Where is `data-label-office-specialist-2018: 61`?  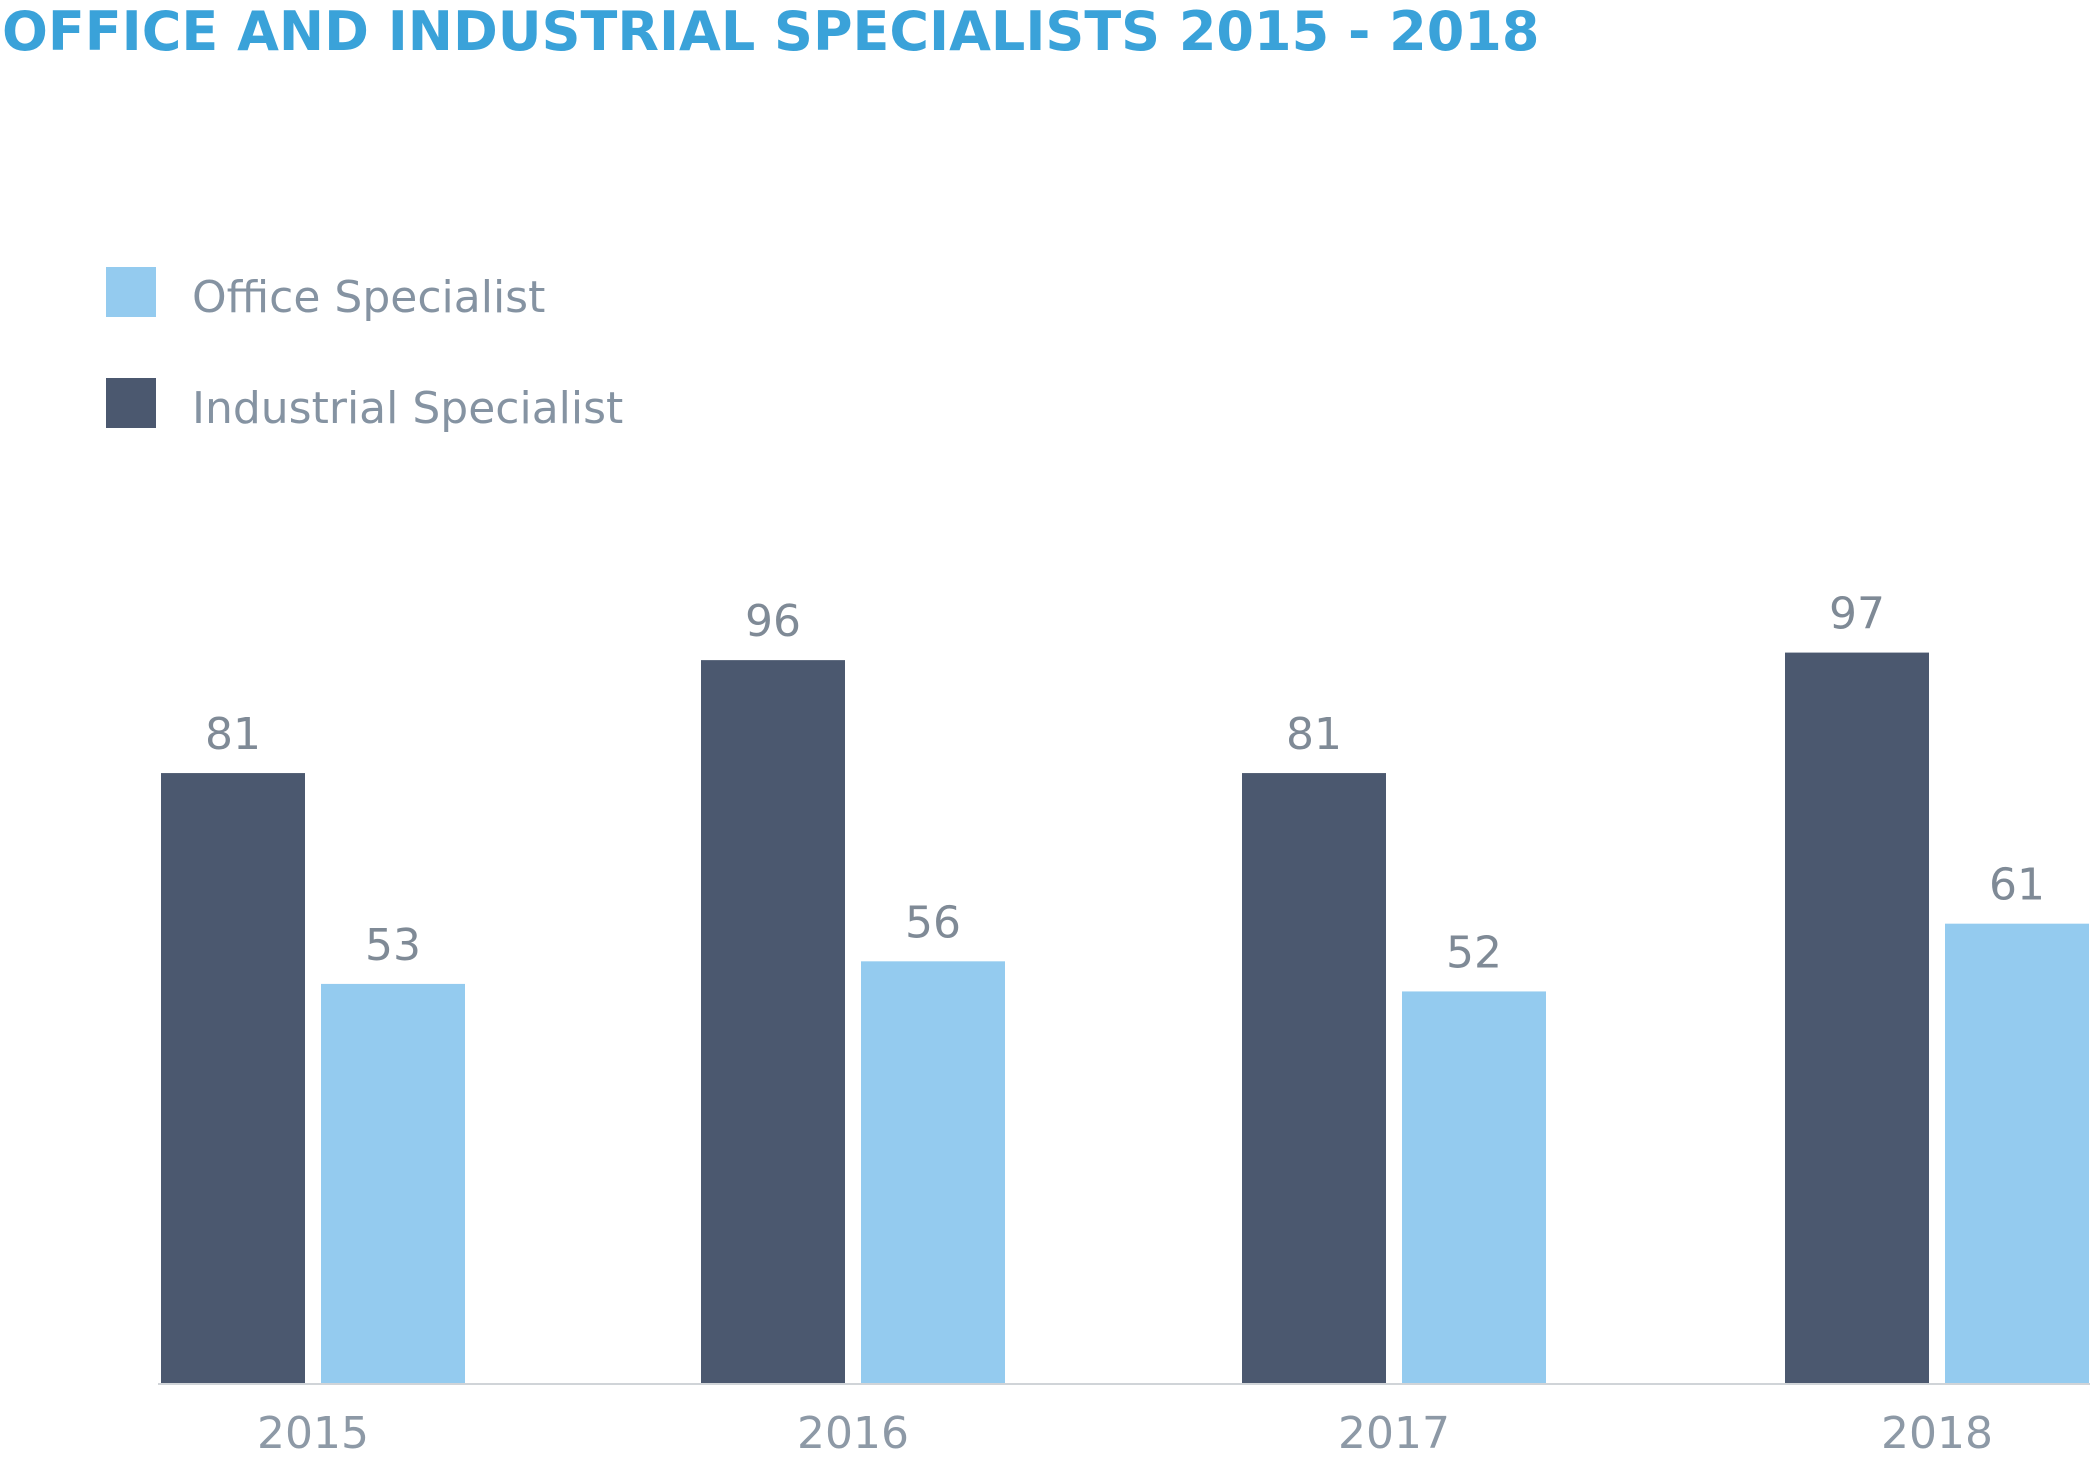 data-label-office-specialist-2018: 61 is located at coordinates (2017, 885).